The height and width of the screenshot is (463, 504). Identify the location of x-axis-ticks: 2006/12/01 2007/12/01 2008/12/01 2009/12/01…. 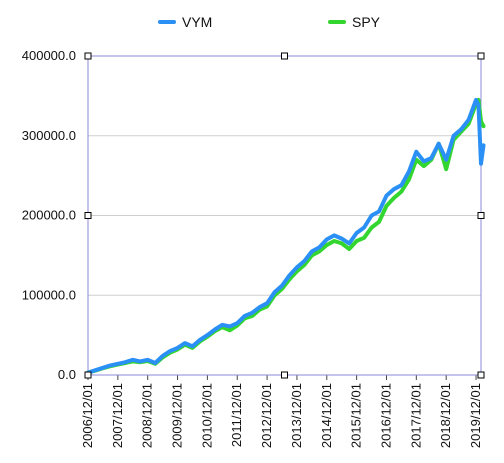
(281, 411).